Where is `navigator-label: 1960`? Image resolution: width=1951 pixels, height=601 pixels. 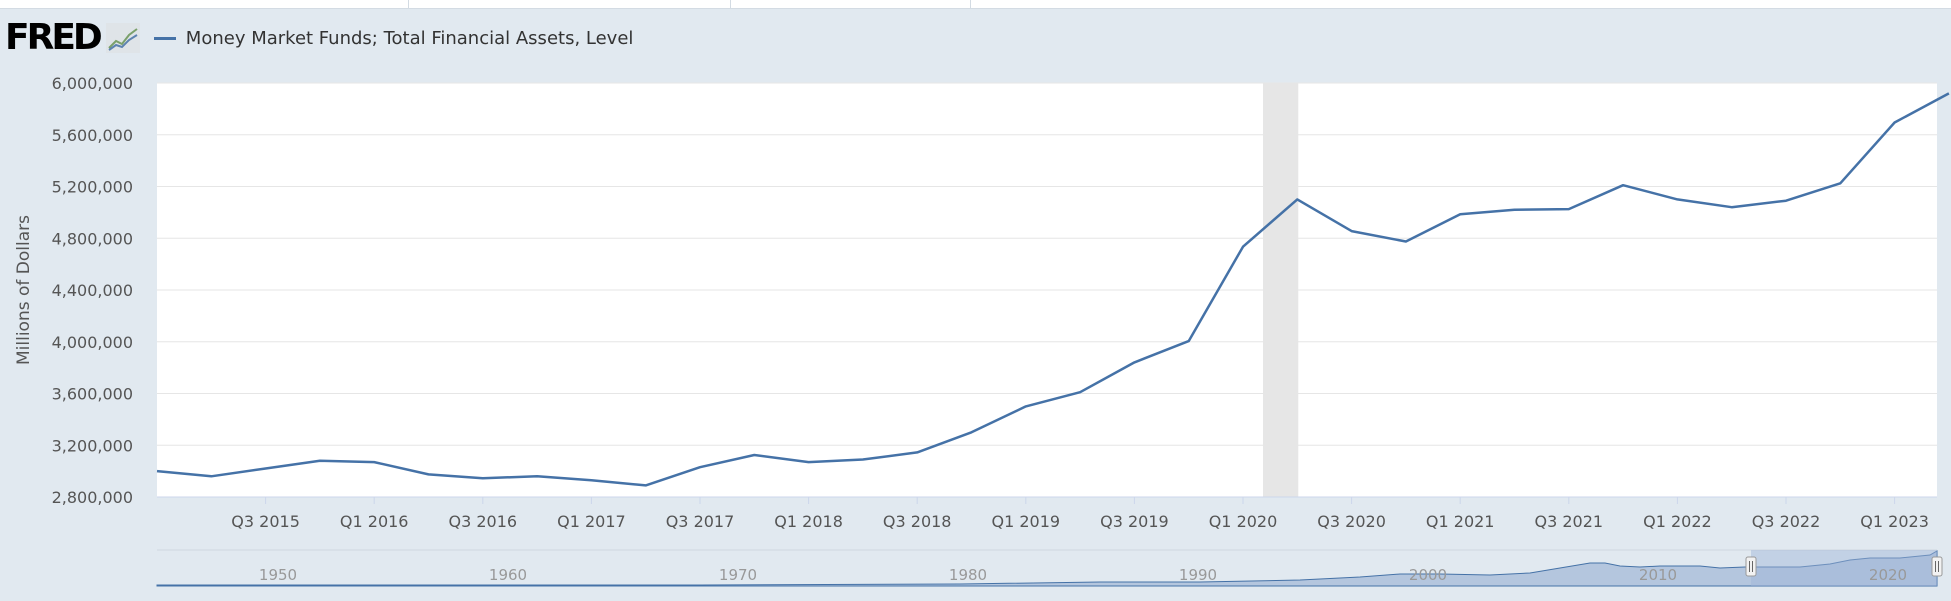 navigator-label: 1960 is located at coordinates (508, 575).